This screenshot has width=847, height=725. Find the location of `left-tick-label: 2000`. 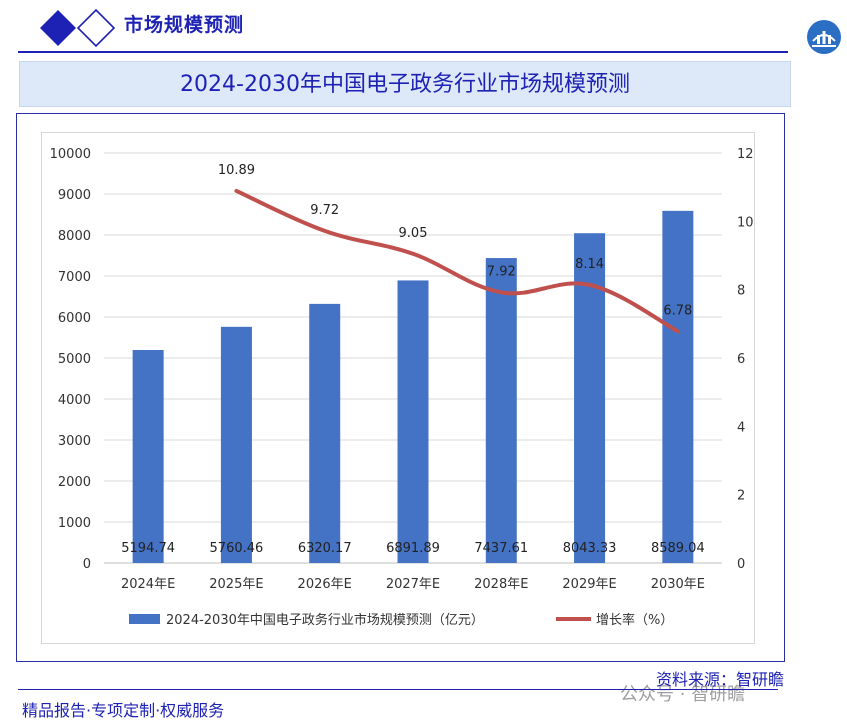

left-tick-label: 2000 is located at coordinates (74, 482).